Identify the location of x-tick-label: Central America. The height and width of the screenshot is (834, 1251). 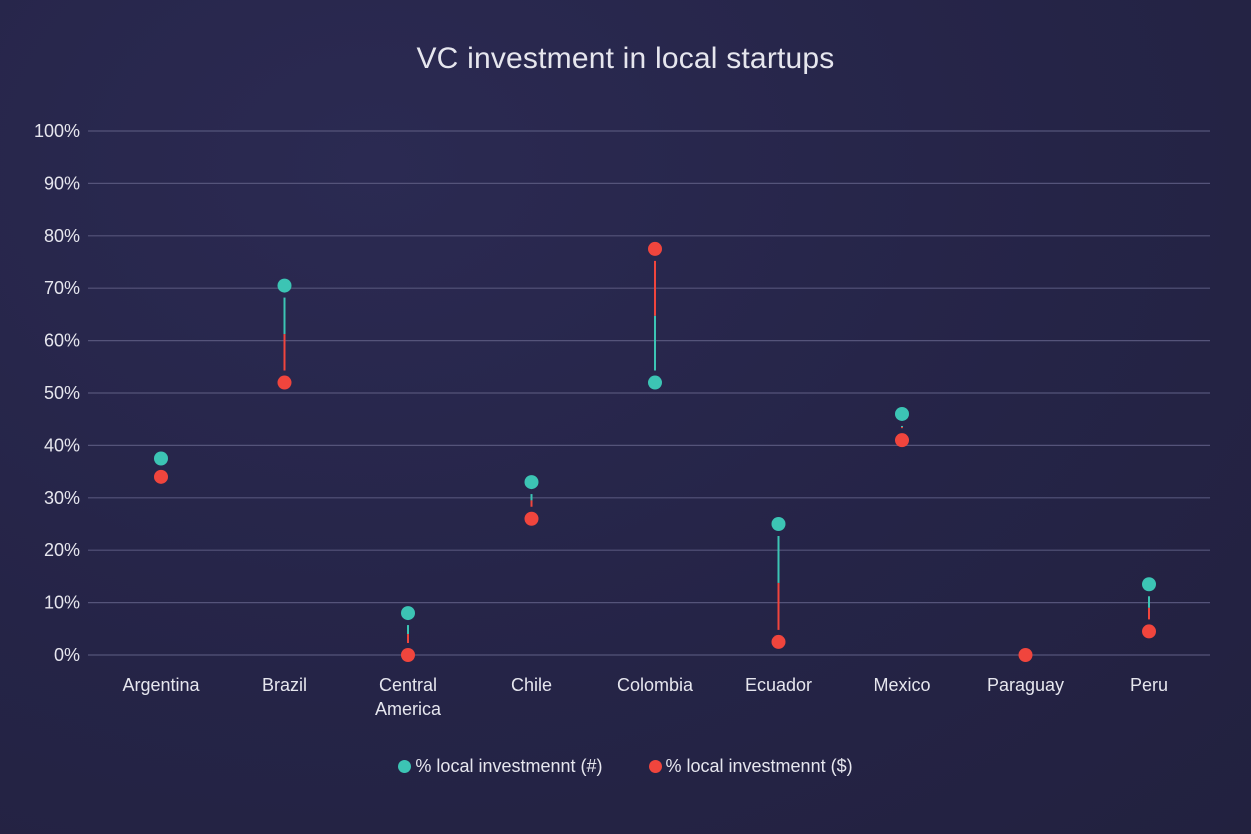
(408, 697).